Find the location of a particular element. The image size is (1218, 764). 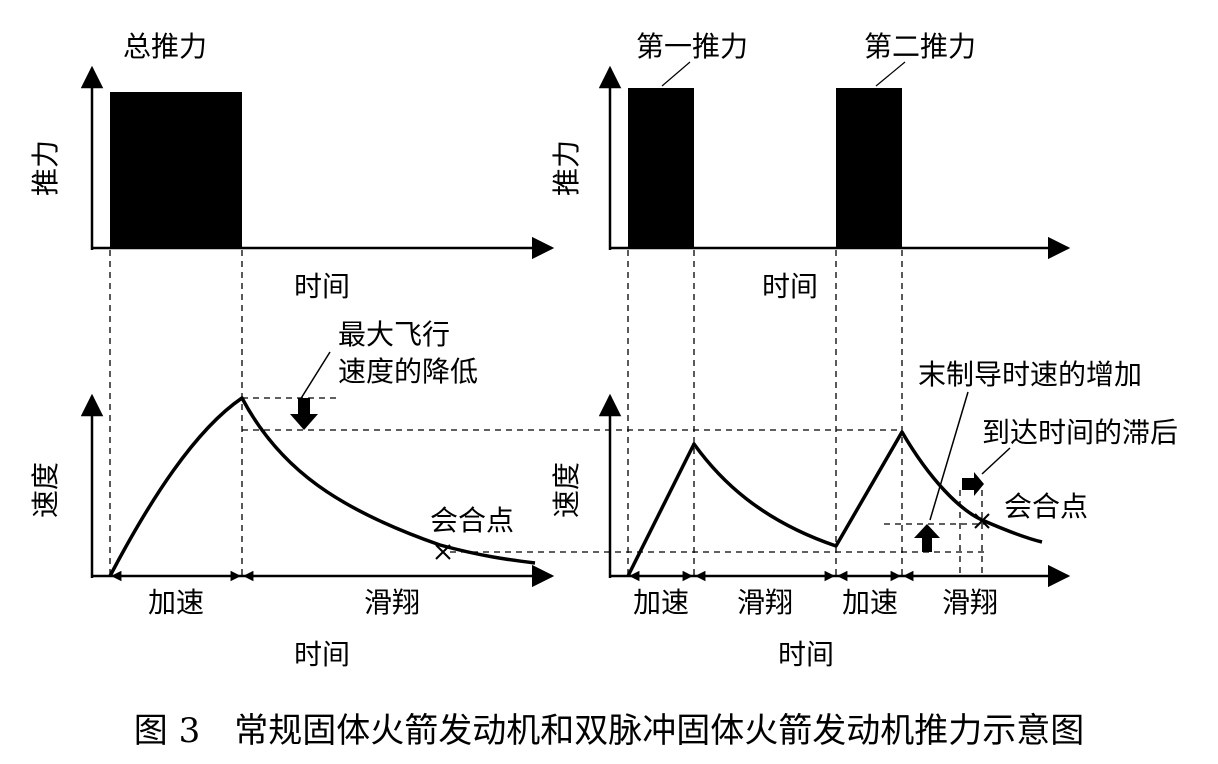

left-time-label-bottom: 时间 is located at coordinates (322, 654).